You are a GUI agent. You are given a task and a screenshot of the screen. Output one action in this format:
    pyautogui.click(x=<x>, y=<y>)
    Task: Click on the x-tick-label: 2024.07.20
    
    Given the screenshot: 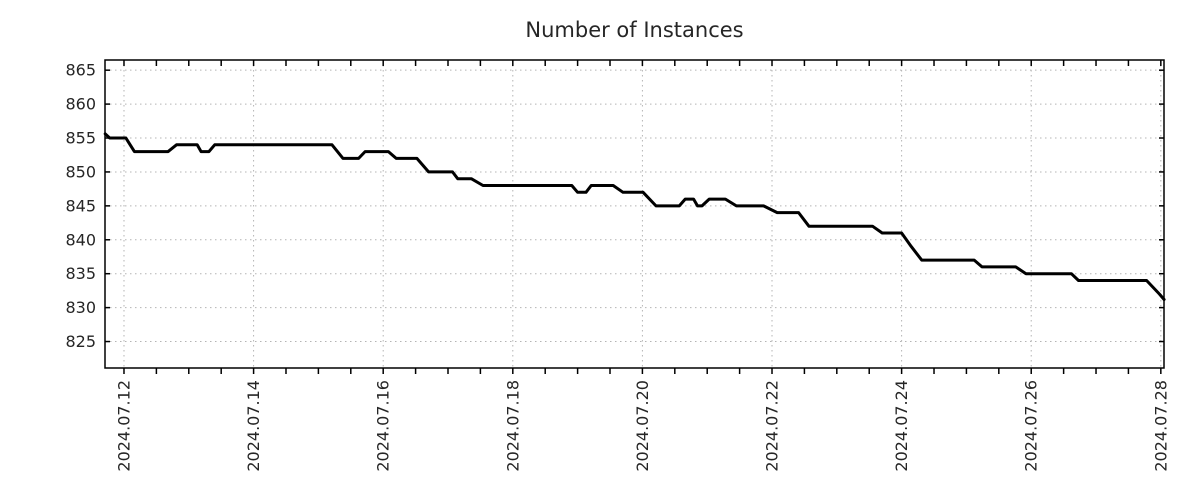 What is the action you would take?
    pyautogui.click(x=642, y=426)
    